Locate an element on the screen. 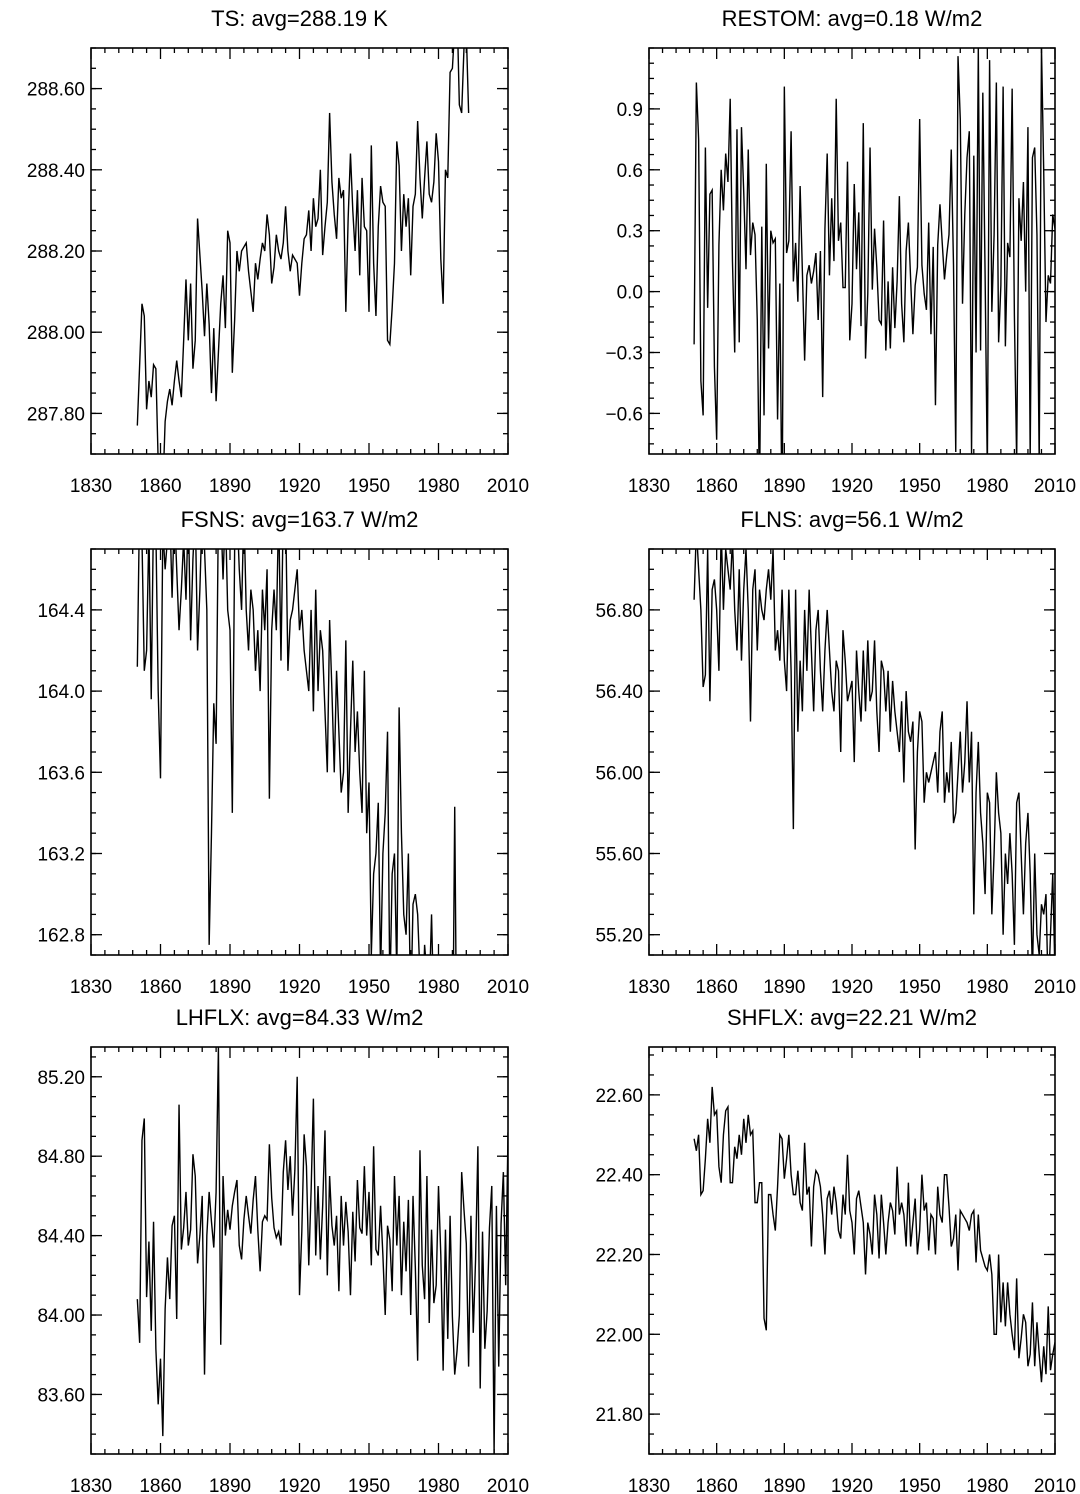 The height and width of the screenshot is (1494, 1080). chart-title: RESTOM: avg=0.18 W/m2 is located at coordinates (852, 18).